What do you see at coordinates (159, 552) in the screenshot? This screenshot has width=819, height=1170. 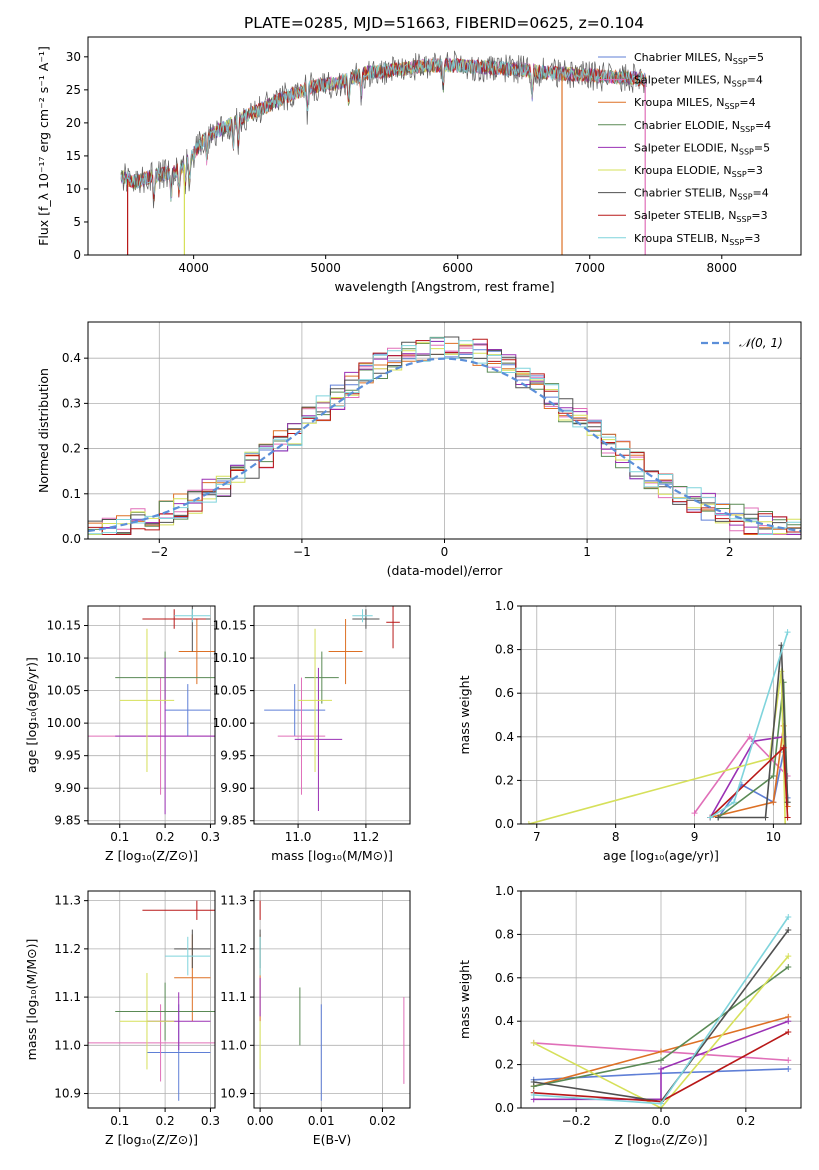 I see `x-tick-label: −2` at bounding box center [159, 552].